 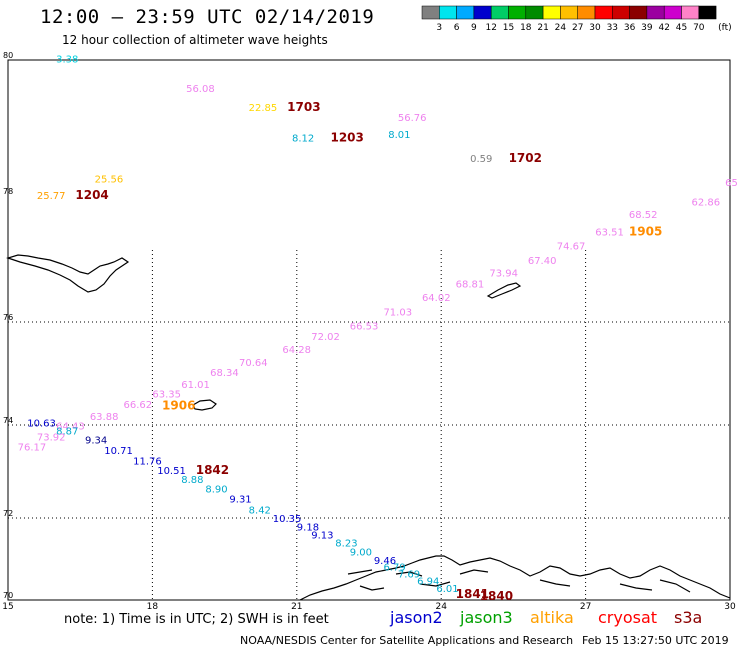 What do you see at coordinates (322, 536) in the screenshot?
I see `wave-height-label: 9.13` at bounding box center [322, 536].